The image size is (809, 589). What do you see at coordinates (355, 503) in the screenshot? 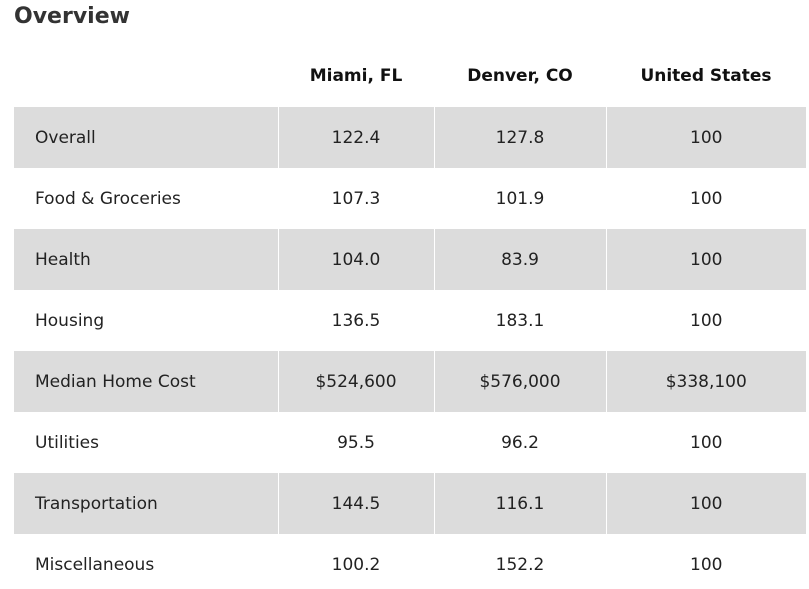
I see `table-cell: 144.5` at bounding box center [355, 503].